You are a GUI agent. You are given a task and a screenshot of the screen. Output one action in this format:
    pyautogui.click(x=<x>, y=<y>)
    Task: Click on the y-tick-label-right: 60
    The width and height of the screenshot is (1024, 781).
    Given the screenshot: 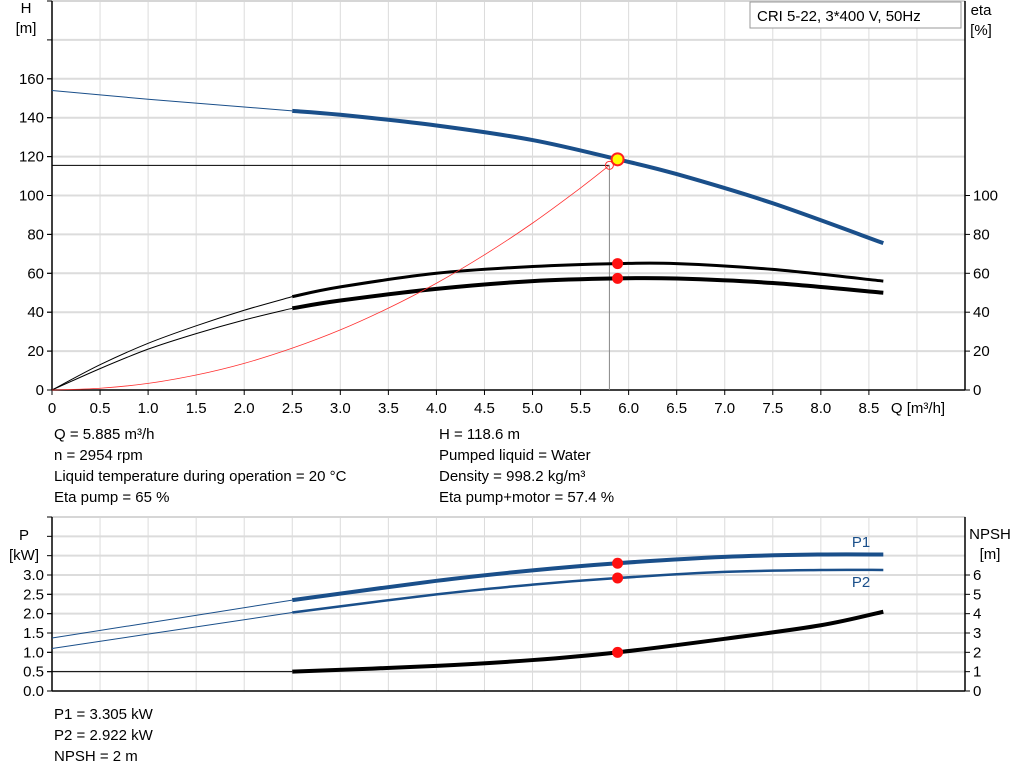 What is the action you would take?
    pyautogui.click(x=981, y=273)
    